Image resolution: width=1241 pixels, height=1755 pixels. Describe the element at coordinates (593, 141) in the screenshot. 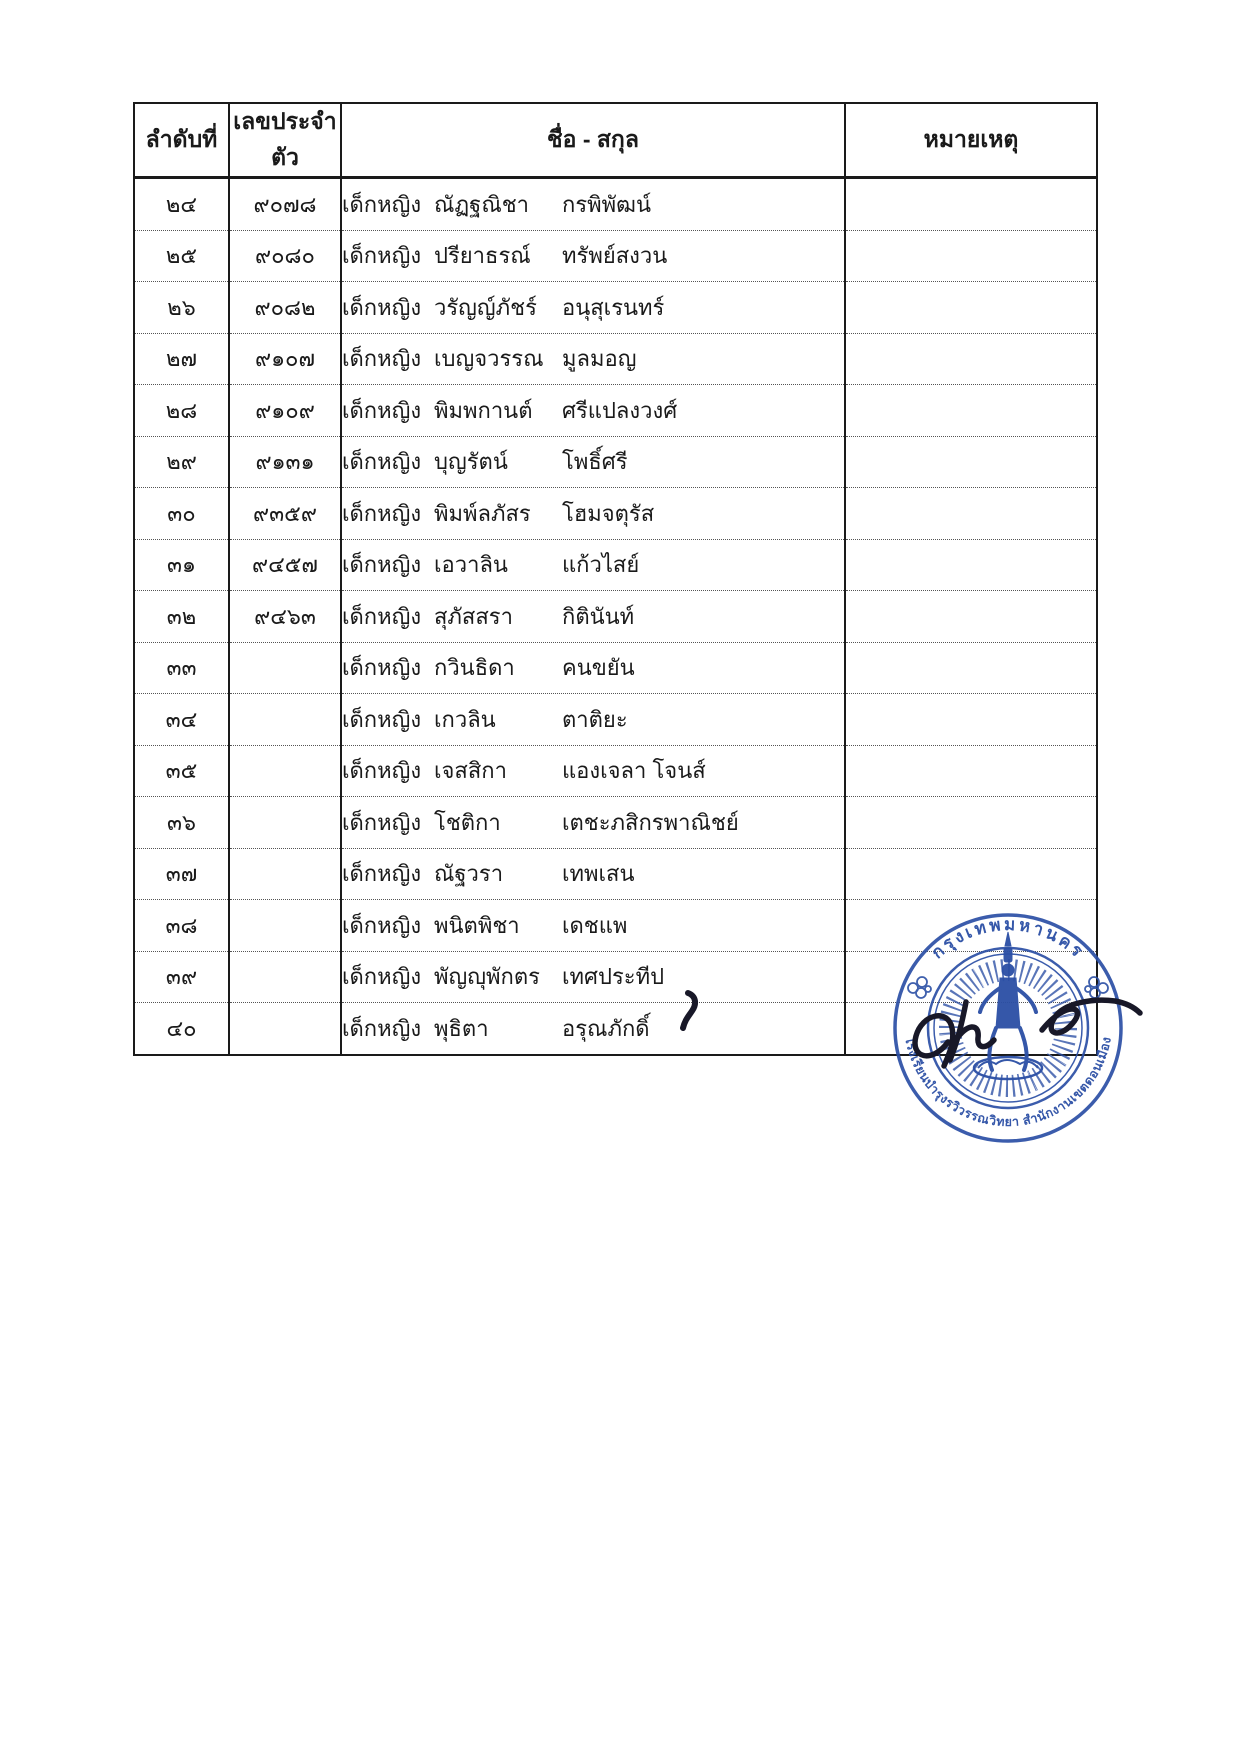

I see `header-name-surname: ชื่อ - สกุล` at that location.